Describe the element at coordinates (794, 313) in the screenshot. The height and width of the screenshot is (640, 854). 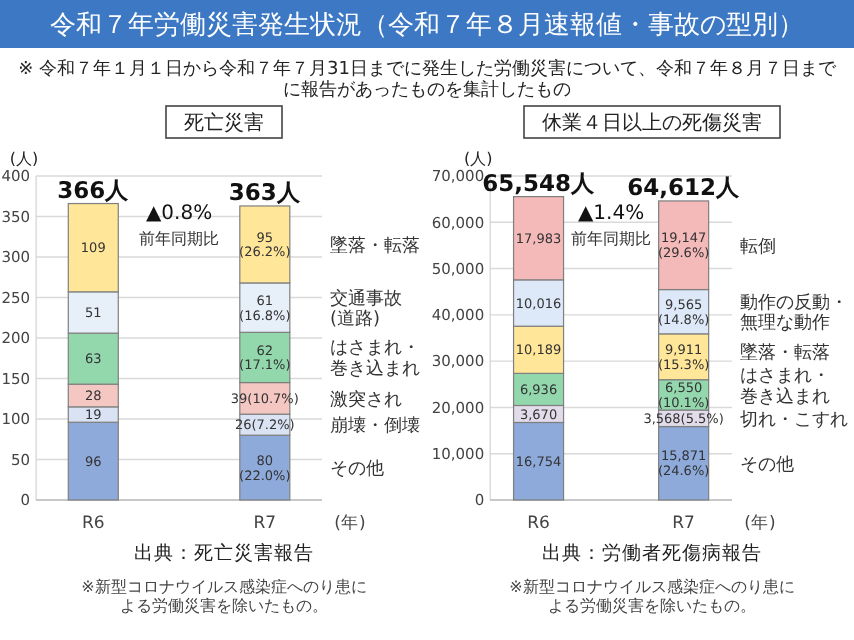
I see `series-label: 動作の反動・無理な動作` at that location.